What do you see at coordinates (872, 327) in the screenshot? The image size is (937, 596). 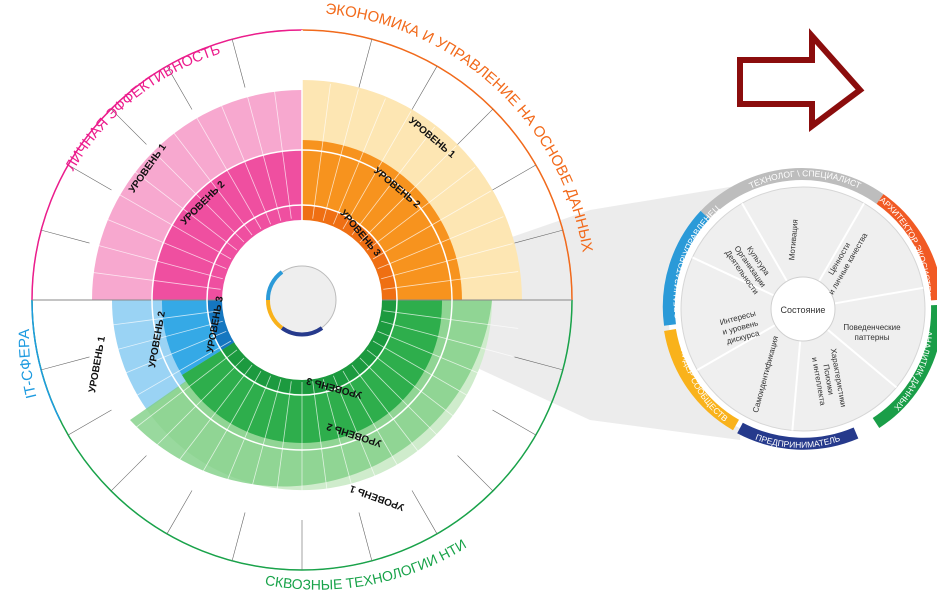 I see `segment-patterns-line1: Поведенческие` at bounding box center [872, 327].